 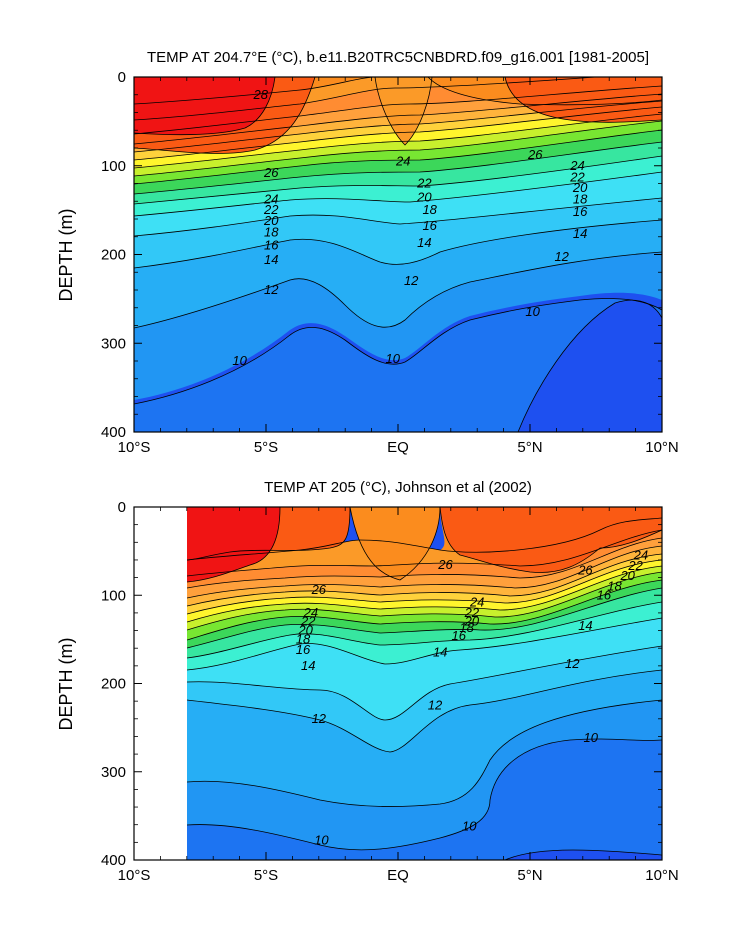 What do you see at coordinates (398, 487) in the screenshot?
I see `bottom-panel-title: TEMP AT 205 (°C), Johnson et al (2002)` at bounding box center [398, 487].